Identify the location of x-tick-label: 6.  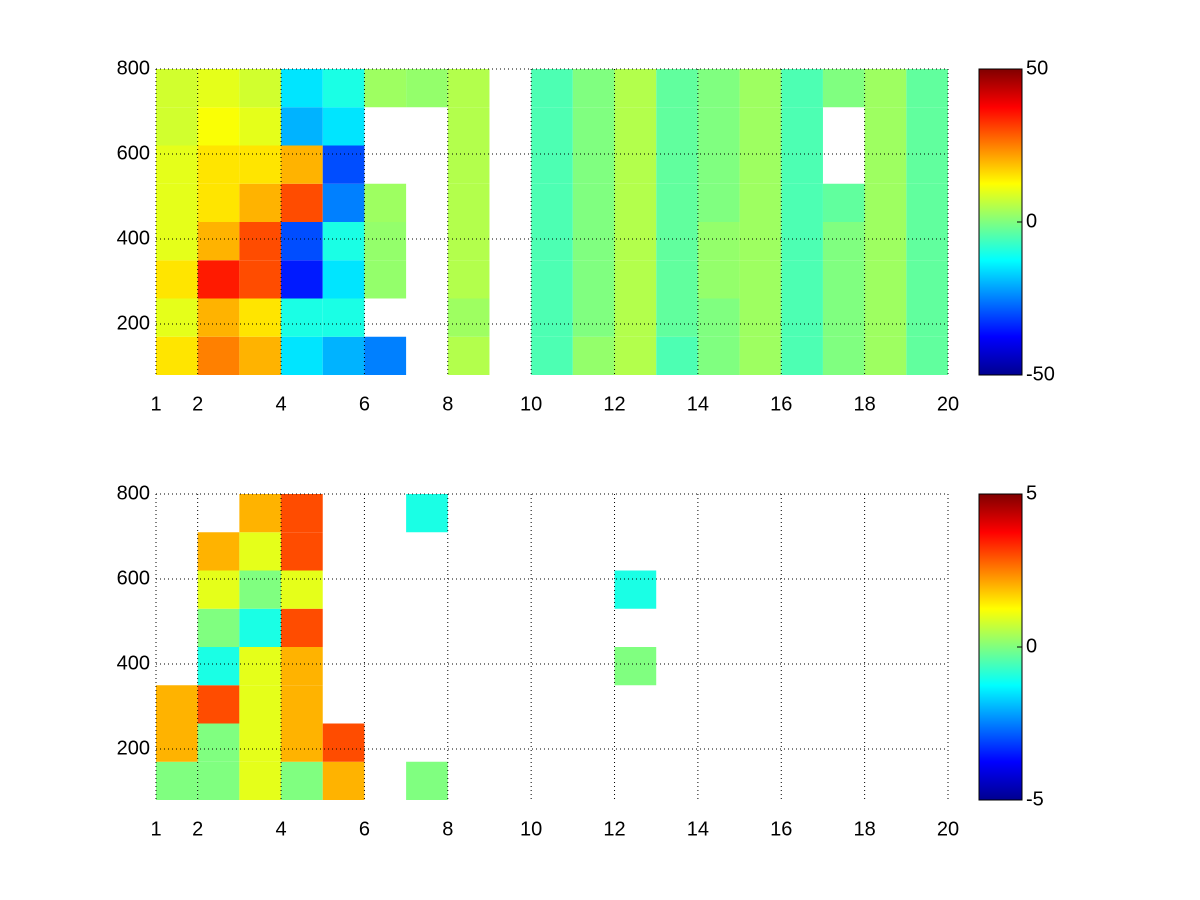
(364, 404).